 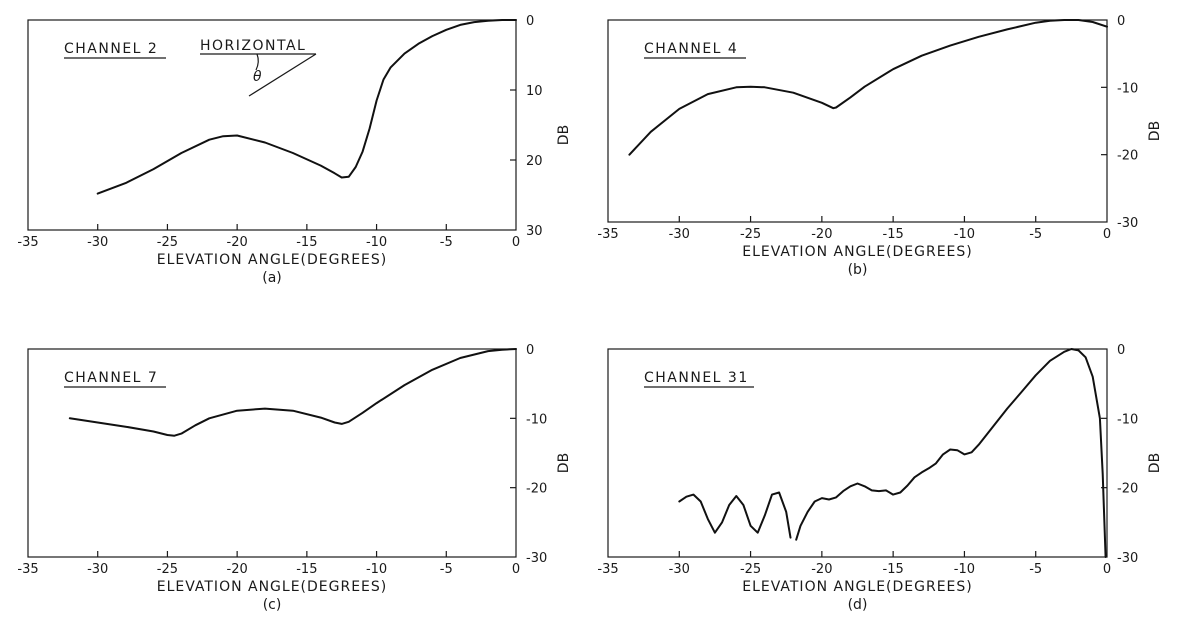 I want to click on theta-symbol: θ, so click(x=258, y=77).